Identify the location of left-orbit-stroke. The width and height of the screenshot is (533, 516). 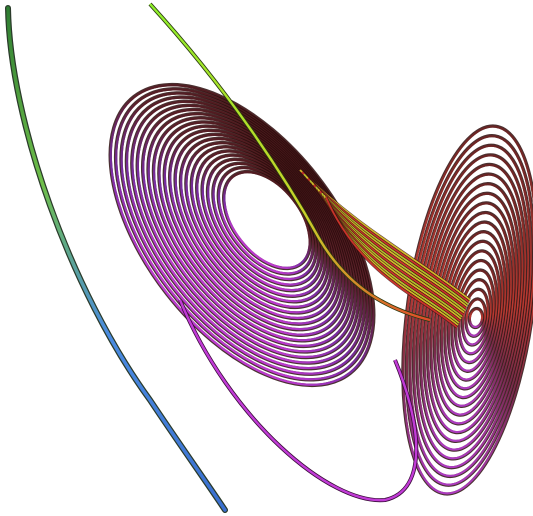
(267, 220).